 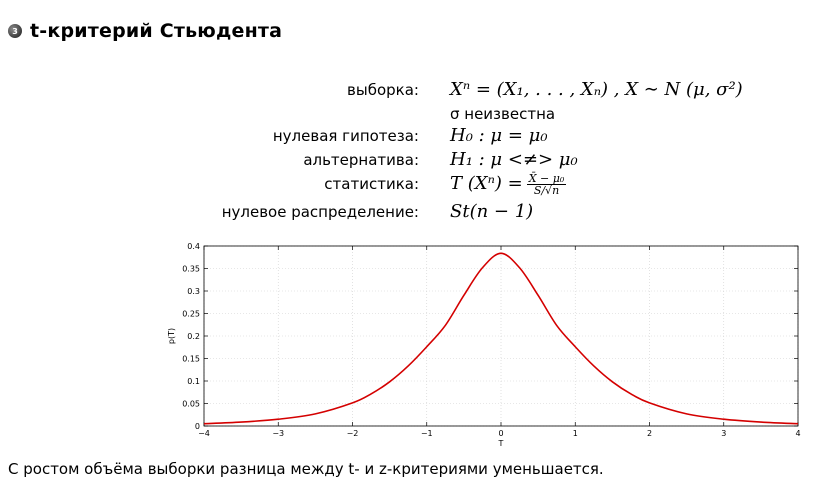 I want to click on y-tick-label: 0.15, so click(x=191, y=359).